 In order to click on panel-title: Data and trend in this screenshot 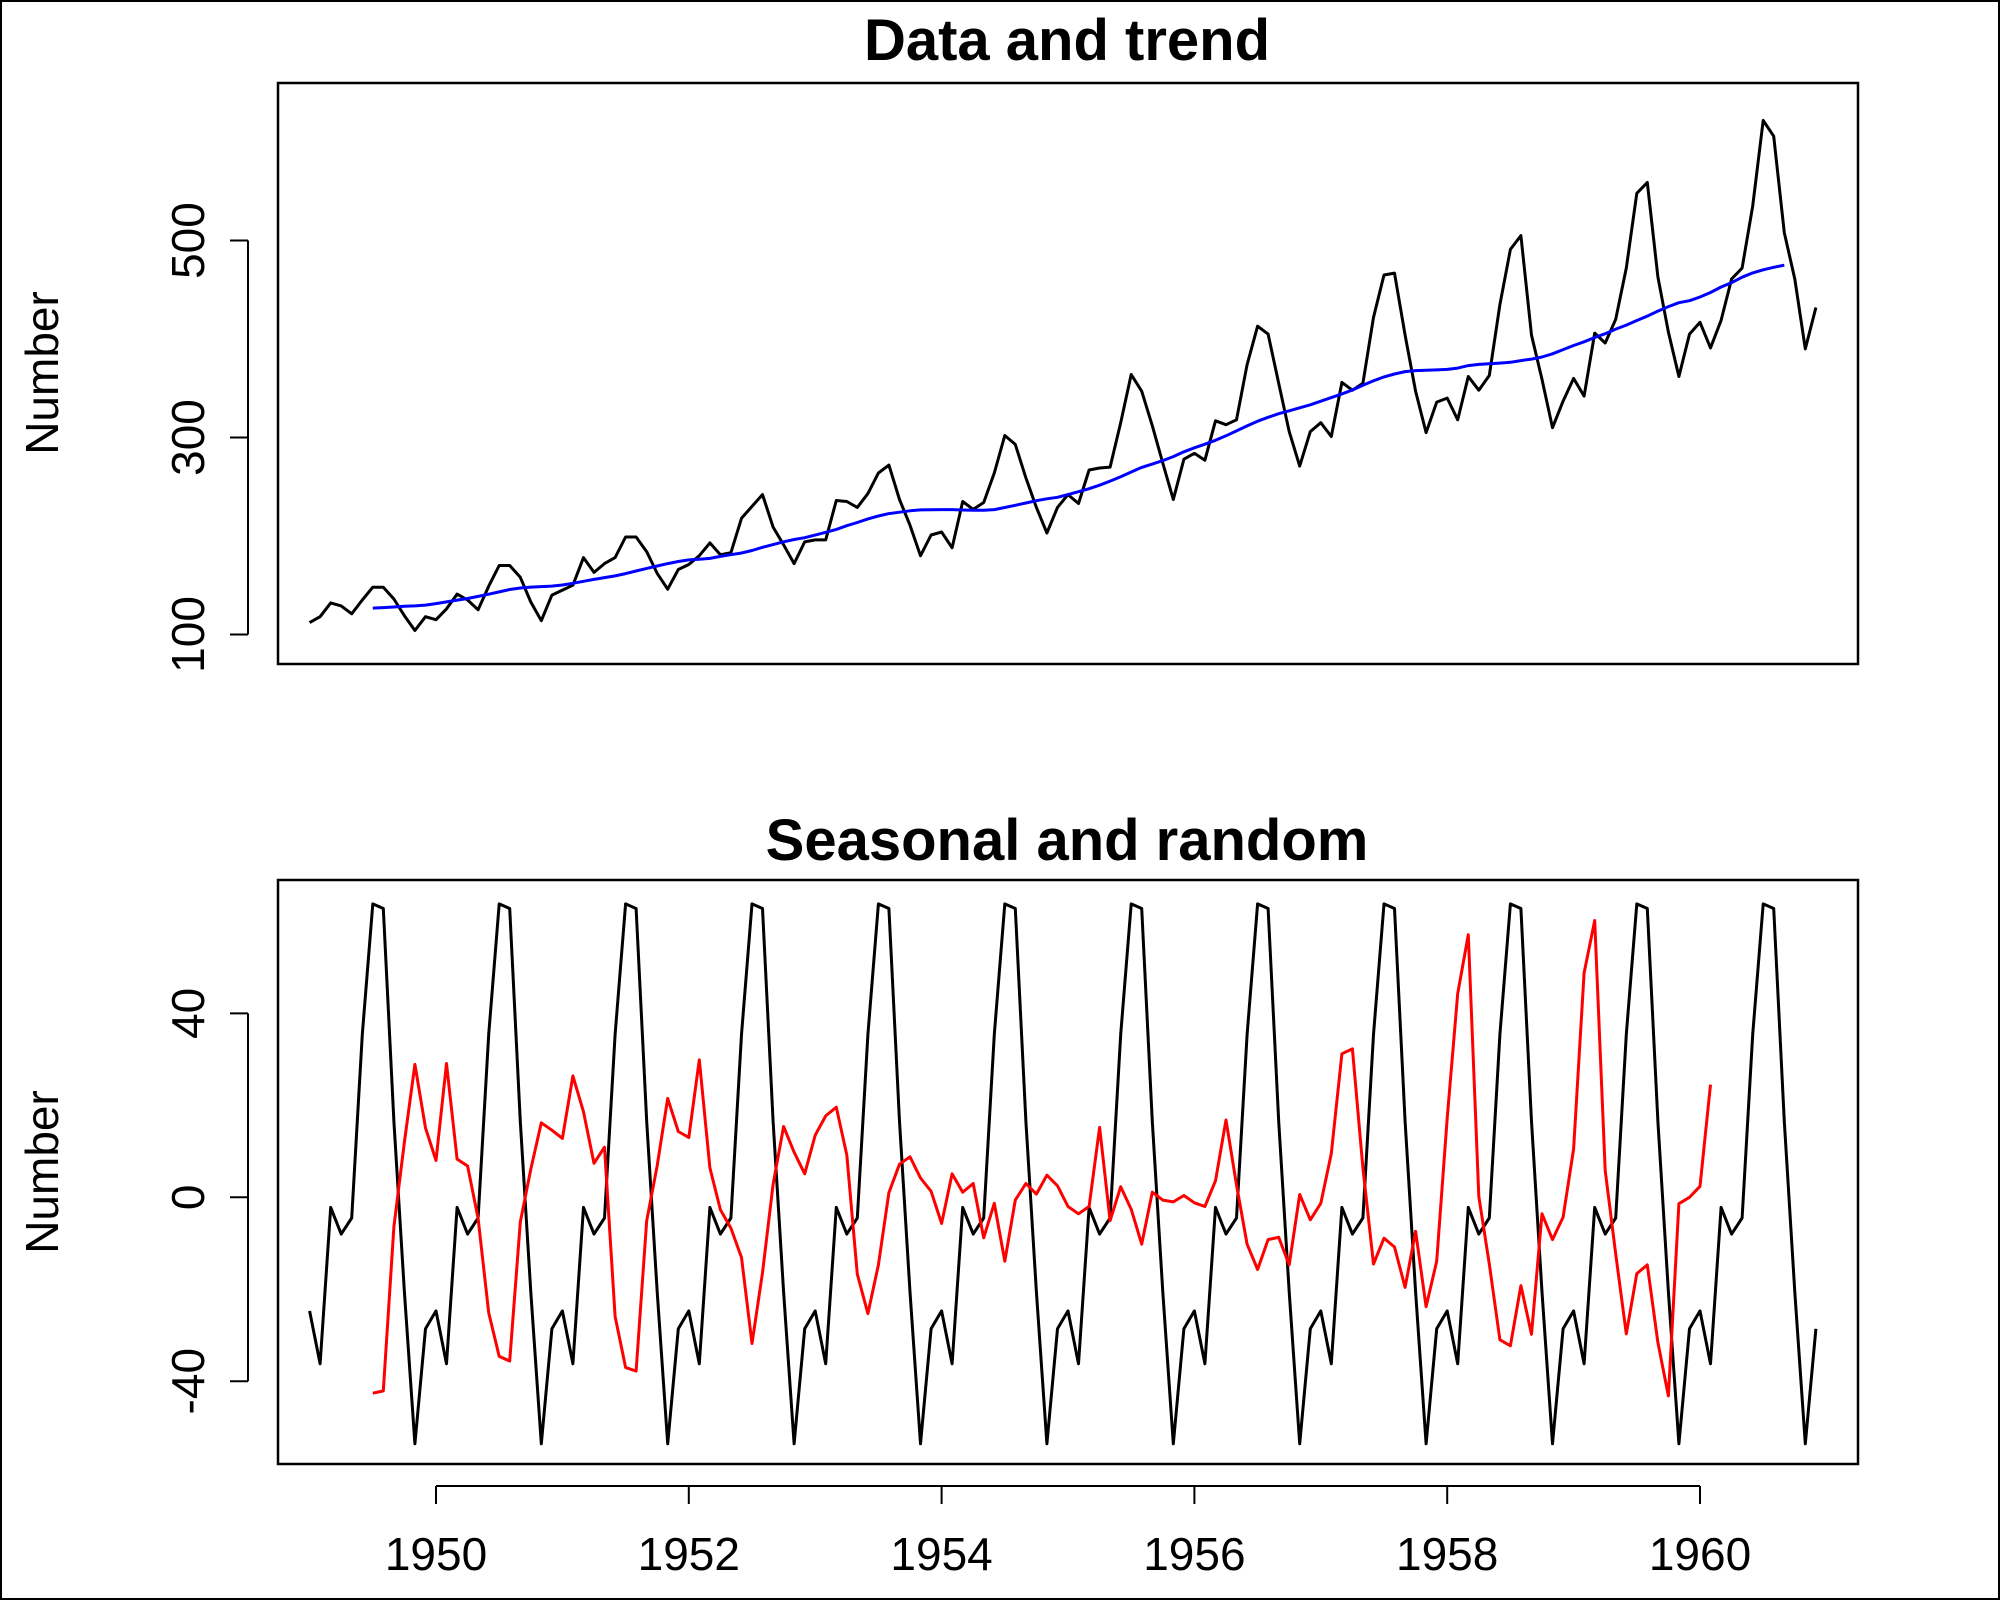, I will do `click(1067, 40)`.